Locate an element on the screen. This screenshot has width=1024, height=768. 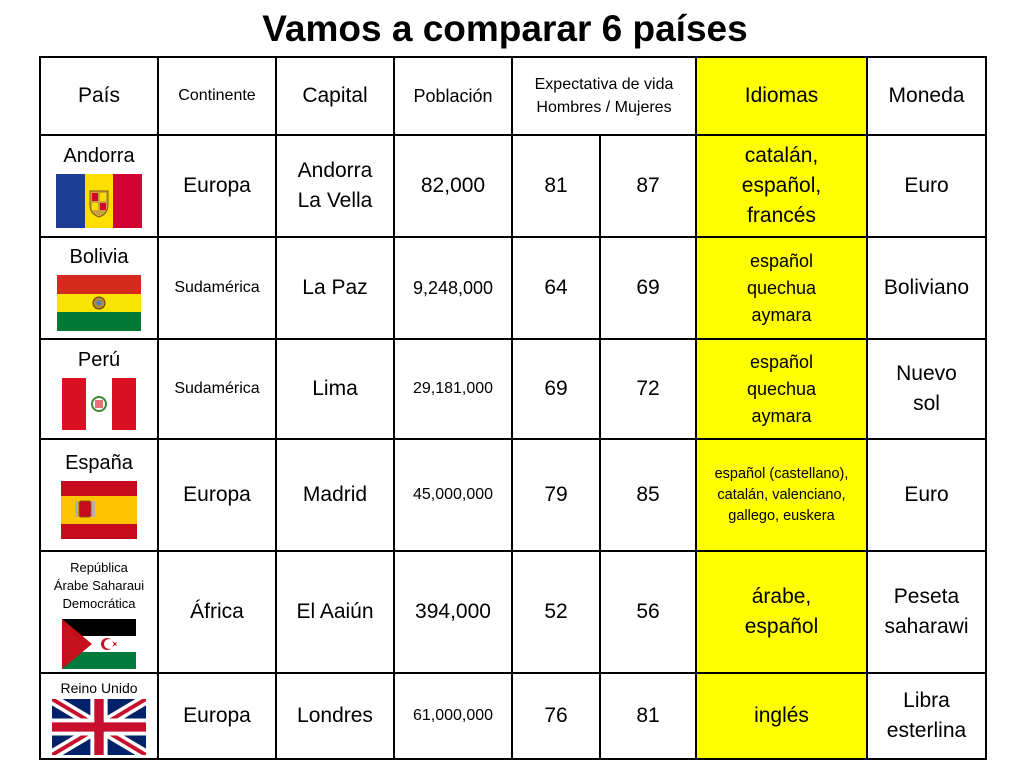
mujeres-cell: 85 is located at coordinates (648, 495).